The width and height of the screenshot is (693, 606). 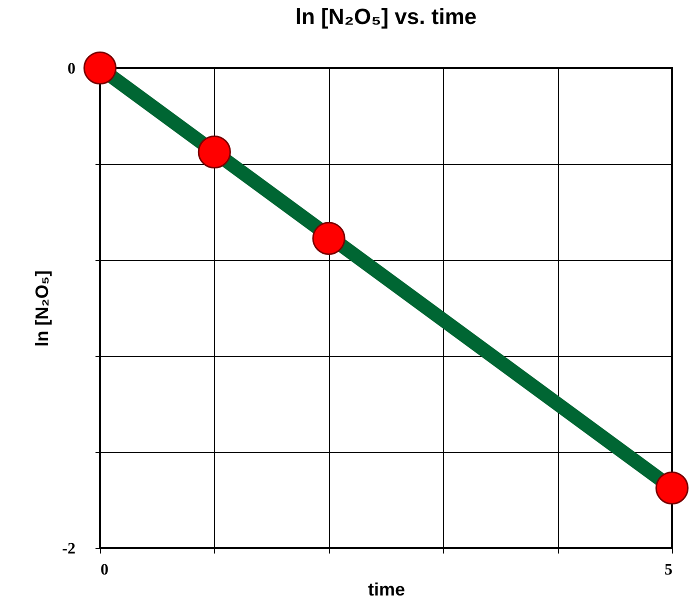 I want to click on x-tick-label: 5, so click(x=668, y=570).